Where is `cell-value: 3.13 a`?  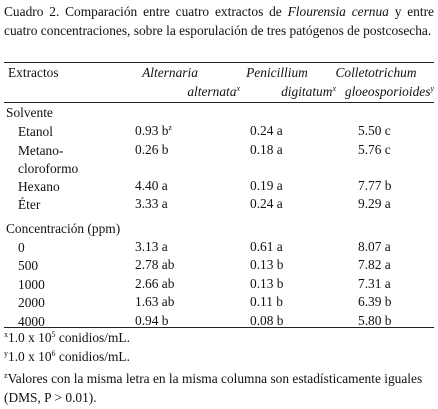
cell-value: 3.13 a is located at coordinates (151, 246).